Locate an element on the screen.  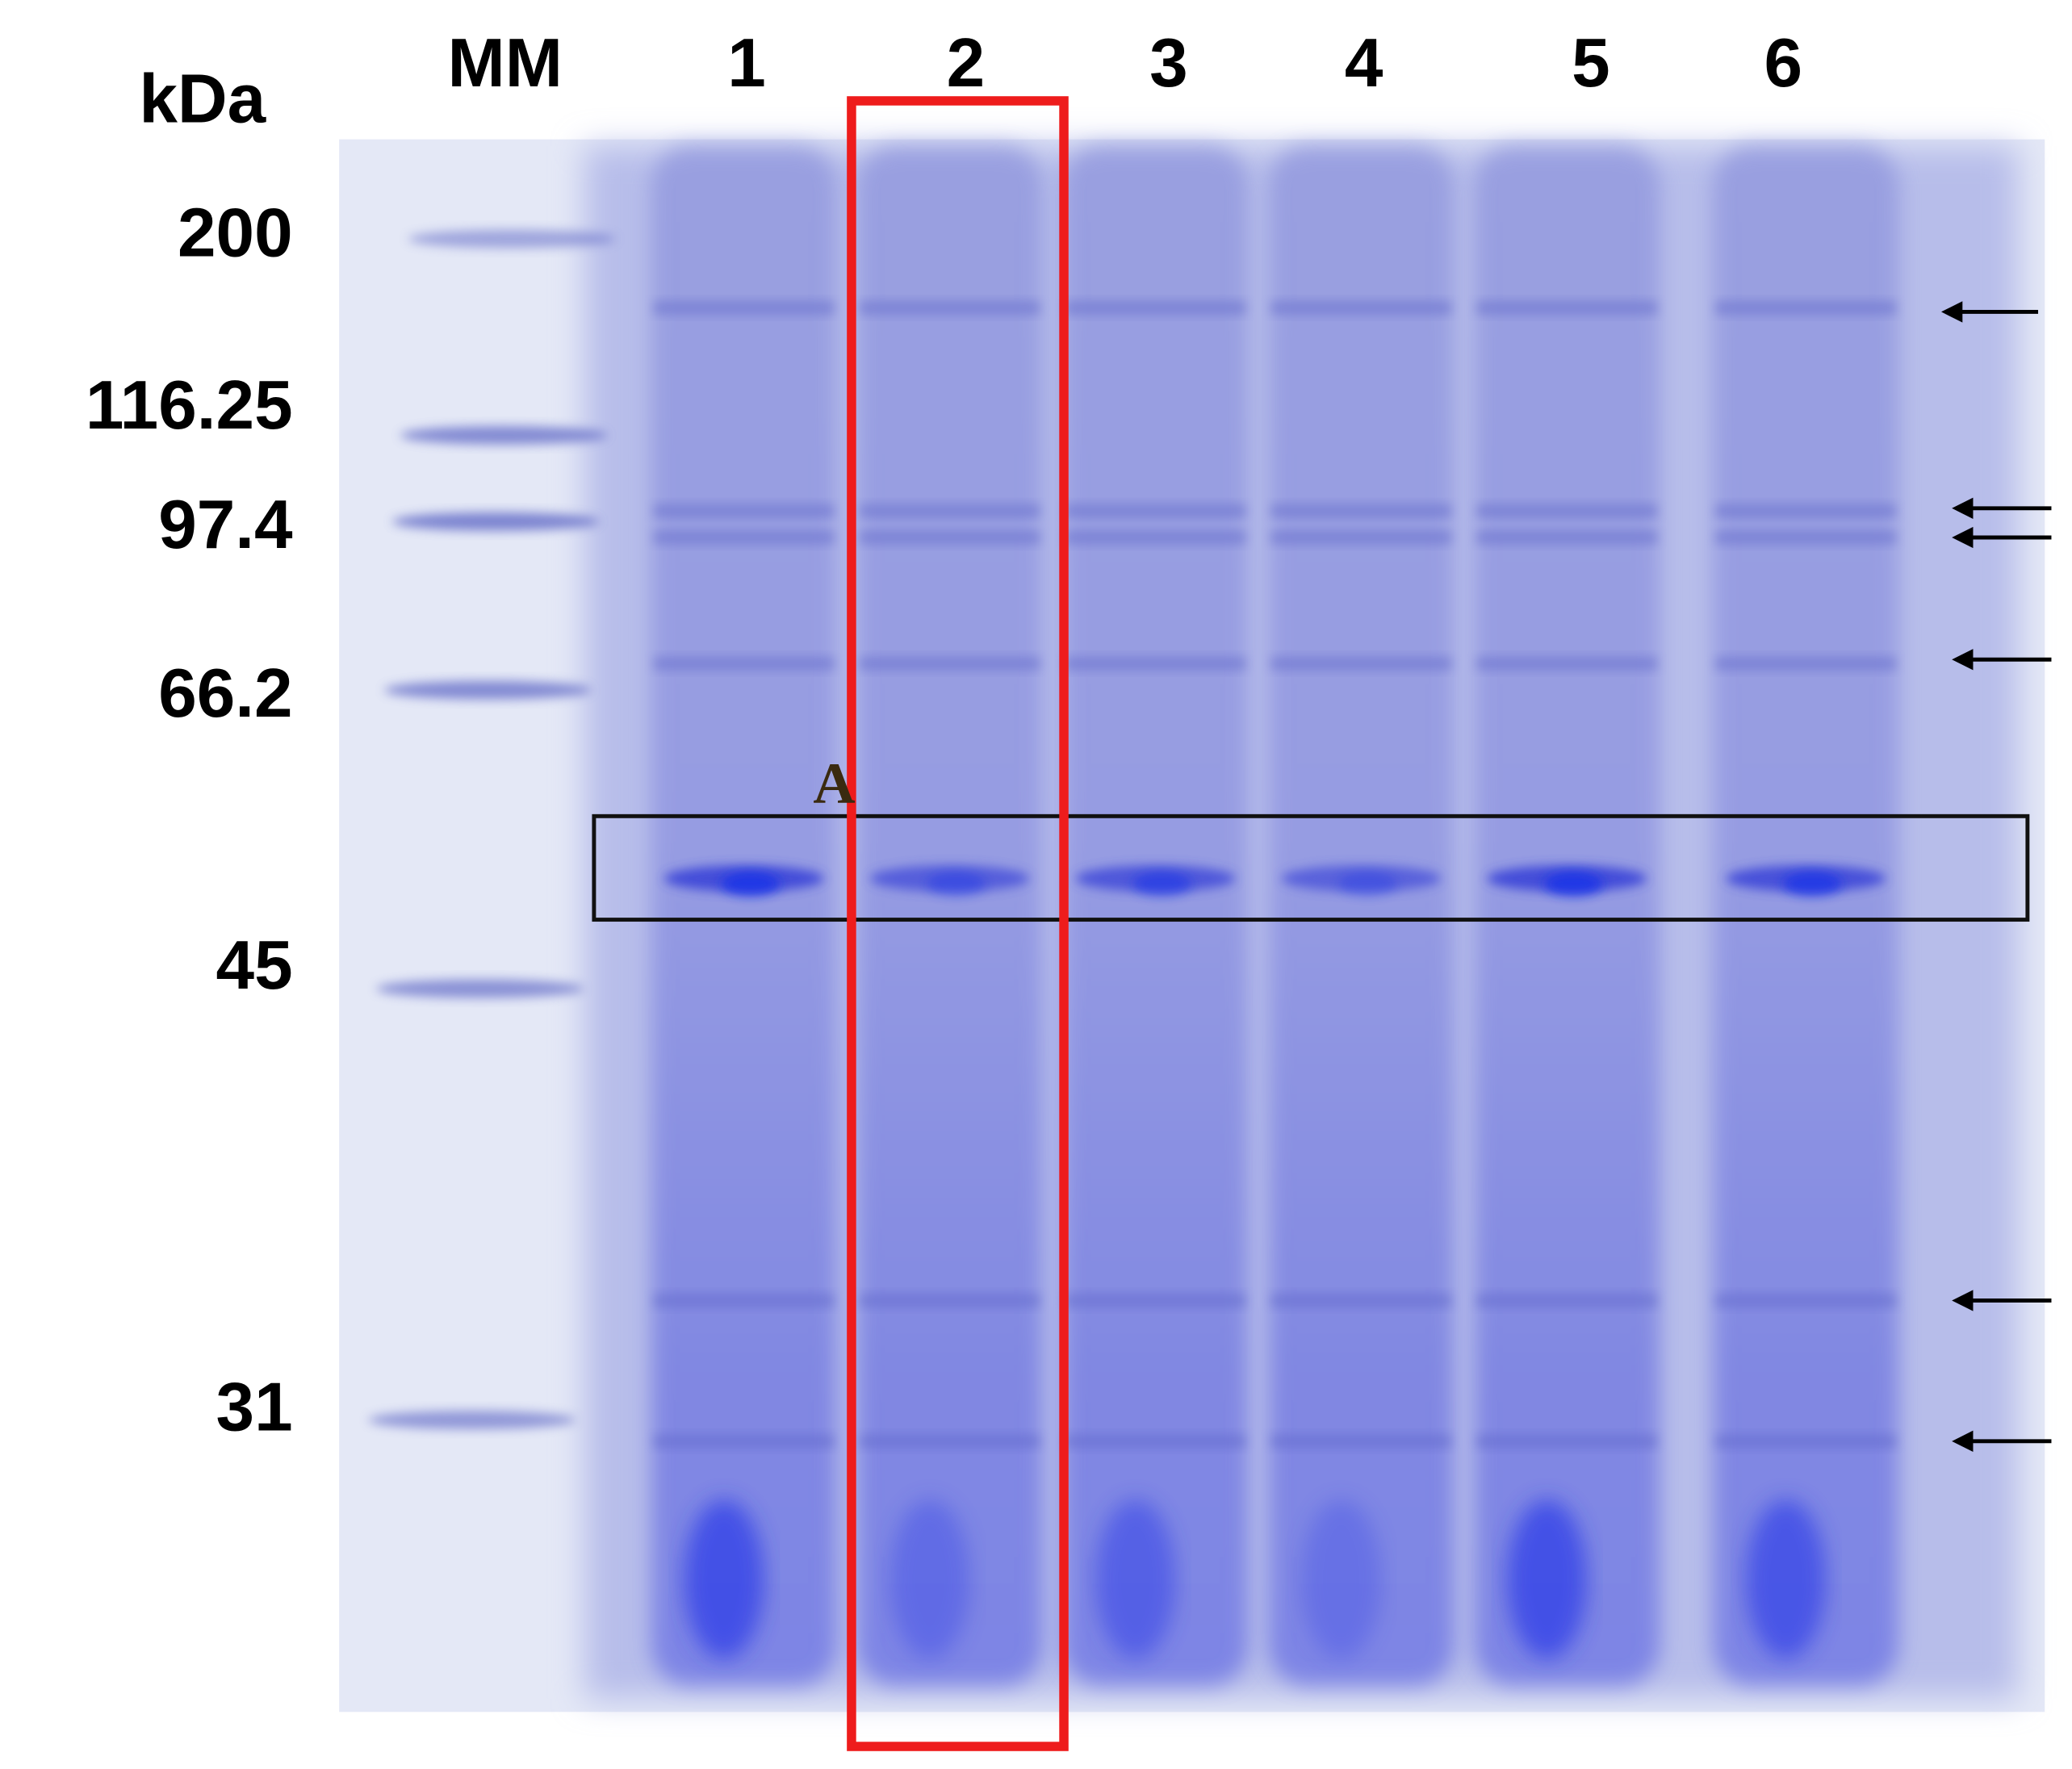
lane-label: 6 is located at coordinates (1783, 63).